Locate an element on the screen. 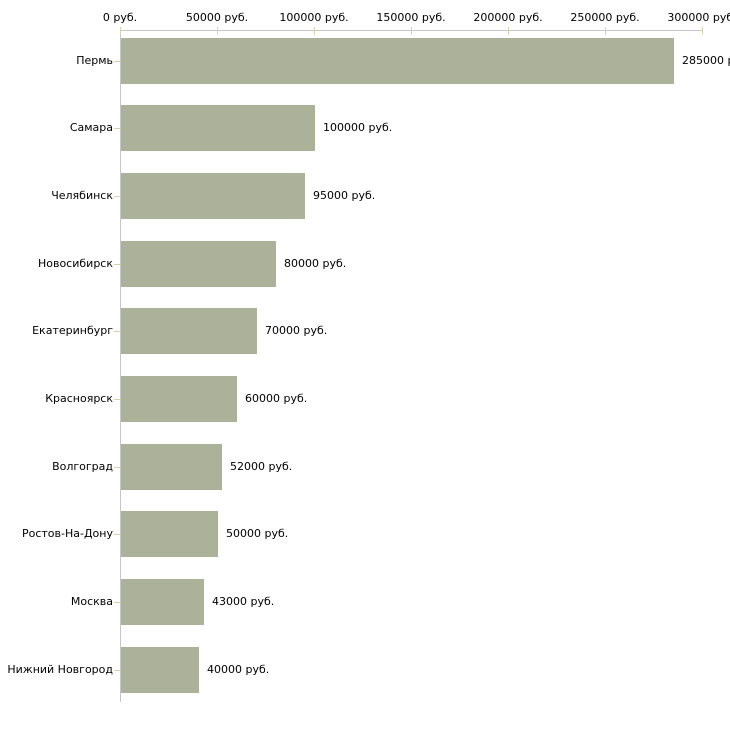 The image size is (730, 730). value-label: 80000 руб. is located at coordinates (315, 263).